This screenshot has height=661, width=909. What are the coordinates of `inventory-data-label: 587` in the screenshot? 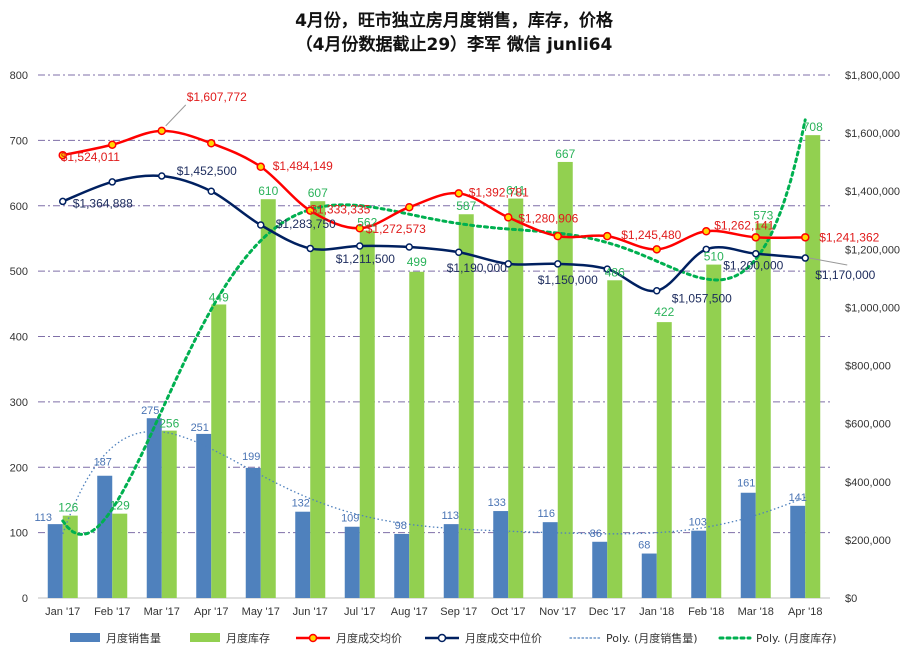 It's located at (466, 206).